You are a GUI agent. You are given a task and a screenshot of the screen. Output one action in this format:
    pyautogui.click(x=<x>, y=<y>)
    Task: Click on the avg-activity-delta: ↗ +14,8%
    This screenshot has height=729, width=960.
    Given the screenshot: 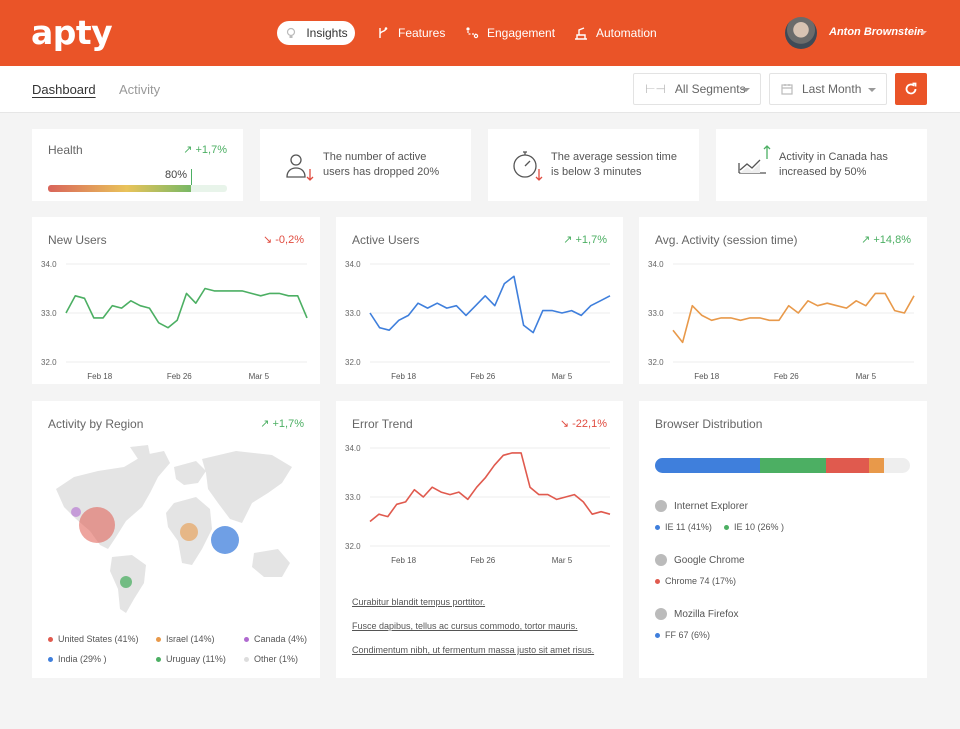 What is the action you would take?
    pyautogui.click(x=886, y=239)
    